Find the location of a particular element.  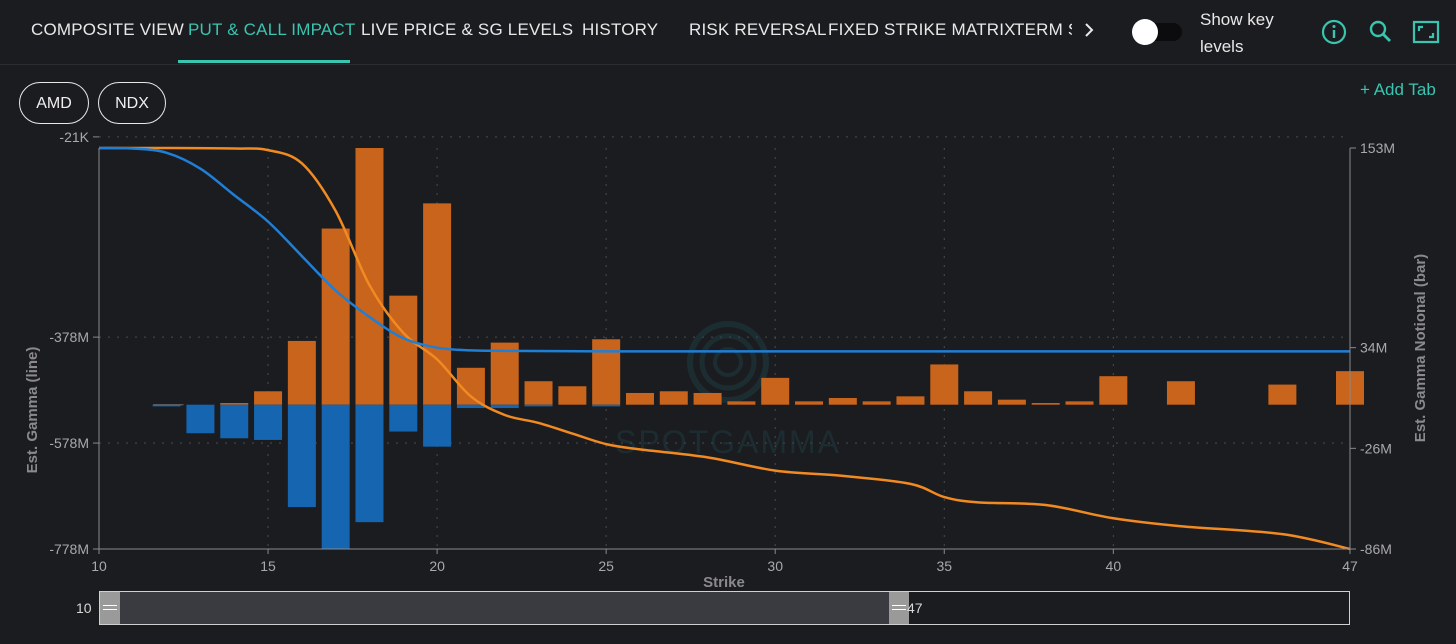

show-key-levels-toggle is located at coordinates (1158, 32).